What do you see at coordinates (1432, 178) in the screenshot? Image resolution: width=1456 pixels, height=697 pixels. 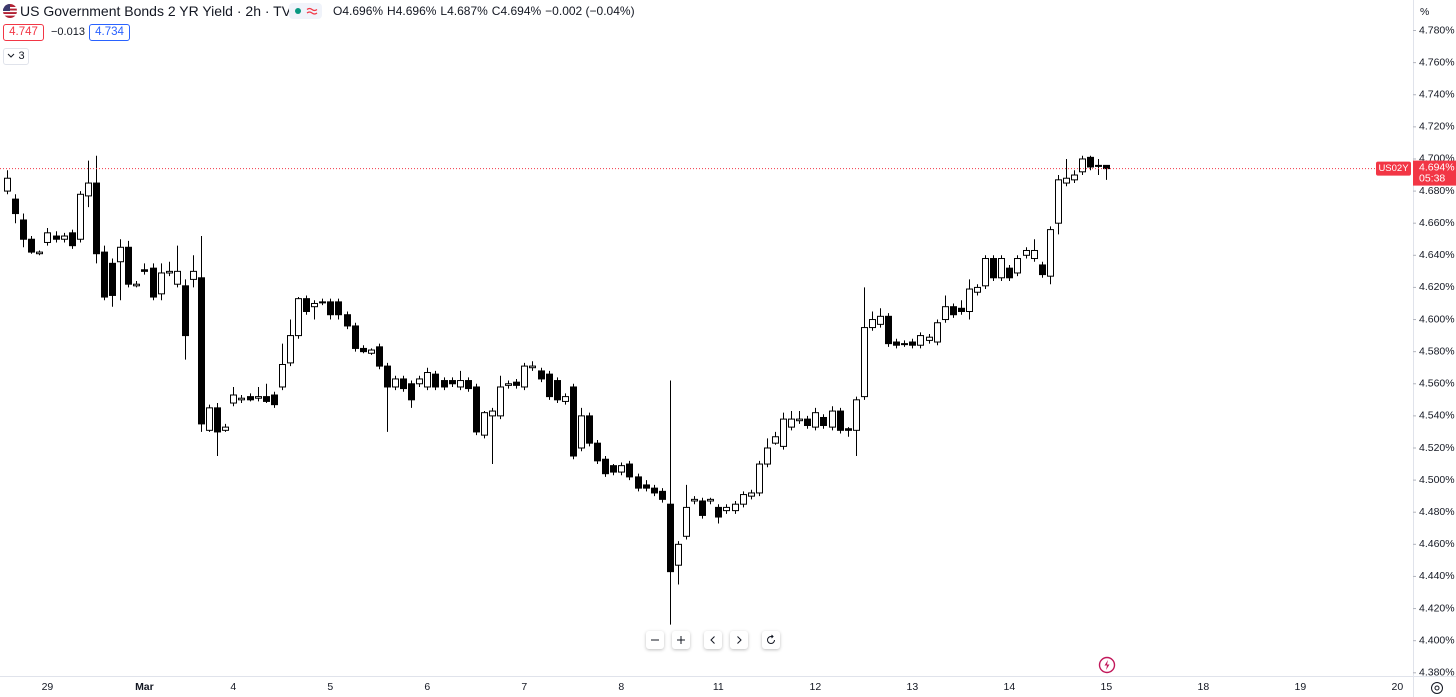 I see `countdown: 05:38` at bounding box center [1432, 178].